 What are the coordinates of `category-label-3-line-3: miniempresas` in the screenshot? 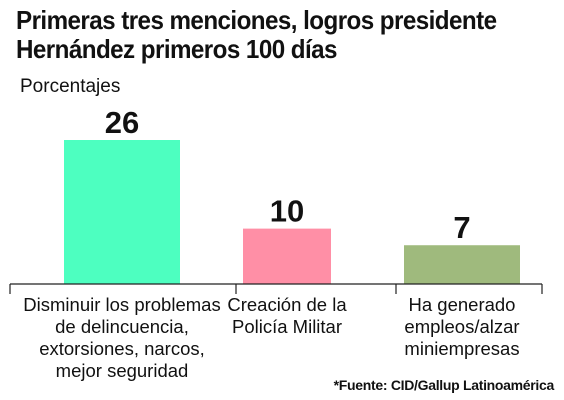 It's located at (461, 348).